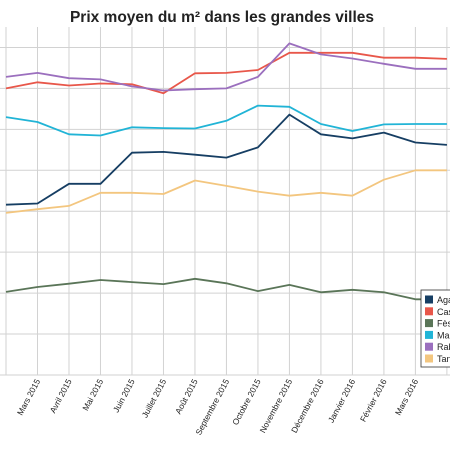  What do you see at coordinates (222, 17) in the screenshot?
I see `chart-title: Prix moyen du m² dans les grandes villes` at bounding box center [222, 17].